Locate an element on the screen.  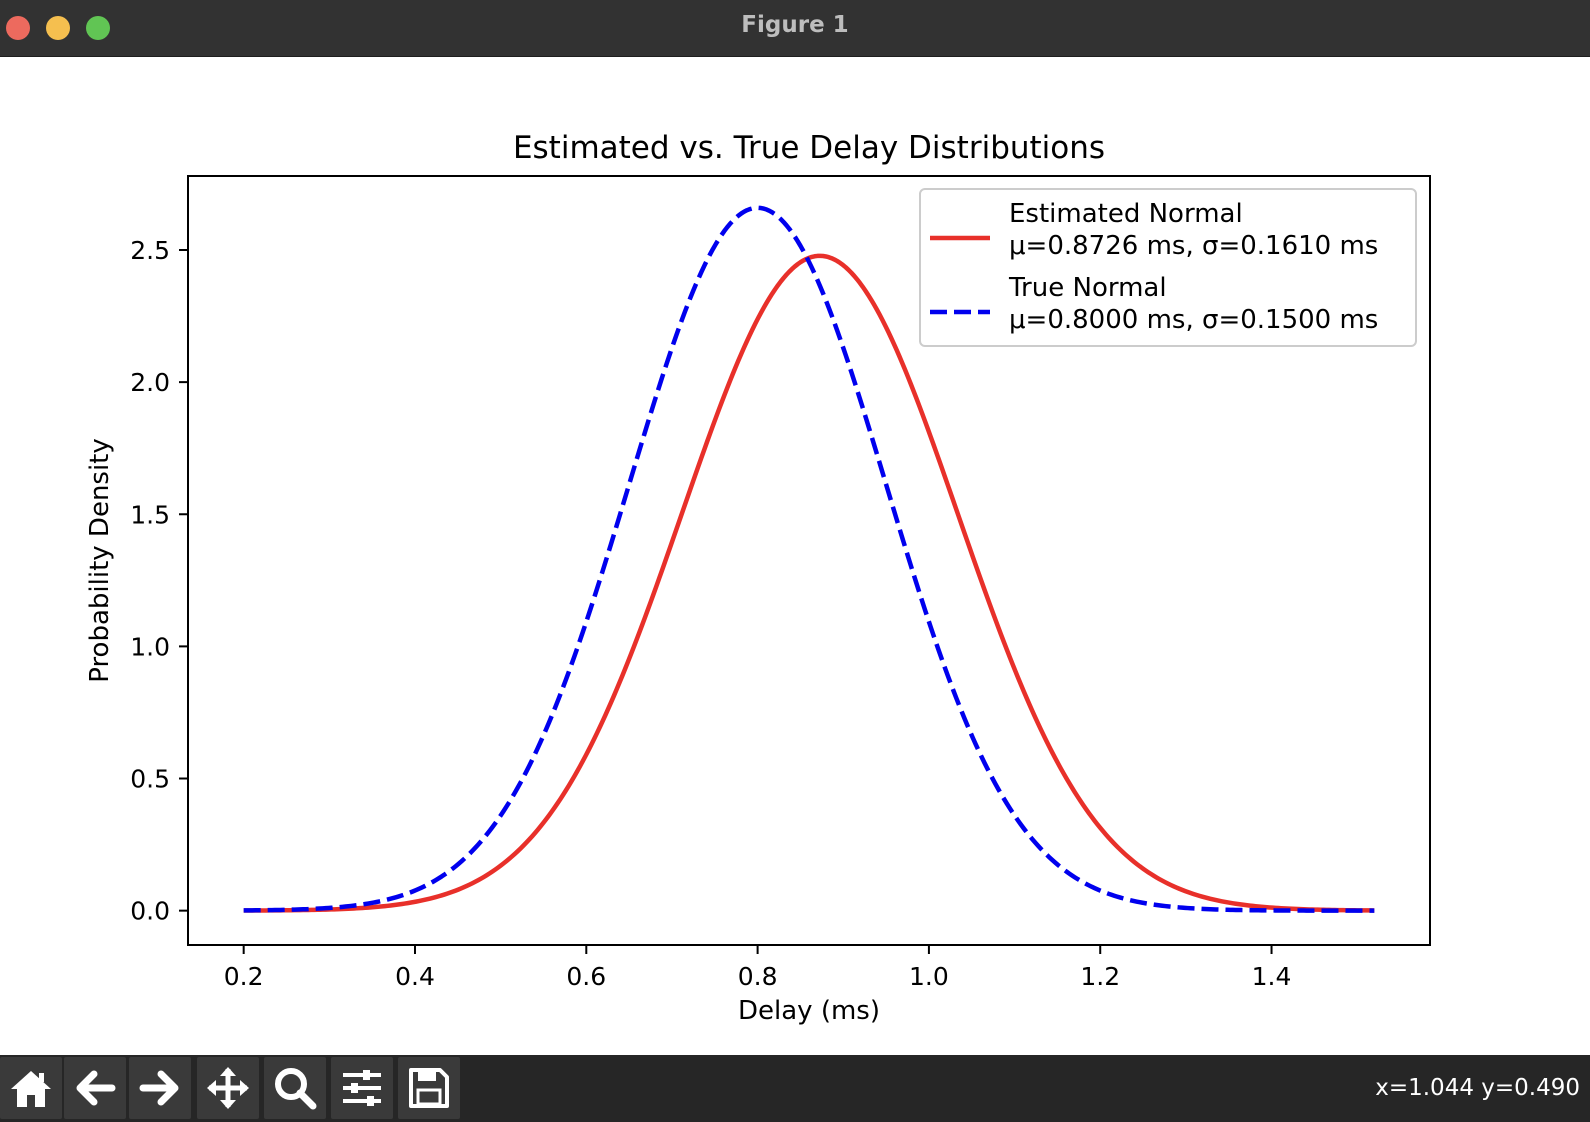
x-axis-label: Delay (ms) is located at coordinates (809, 1011).